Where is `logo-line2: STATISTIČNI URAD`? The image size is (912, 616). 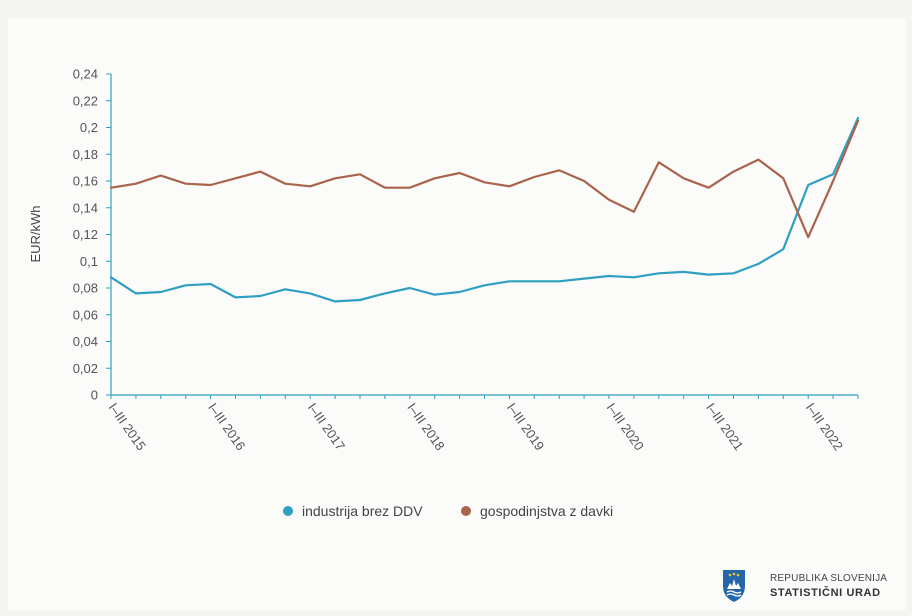 logo-line2: STATISTIČNI URAD is located at coordinates (825, 592).